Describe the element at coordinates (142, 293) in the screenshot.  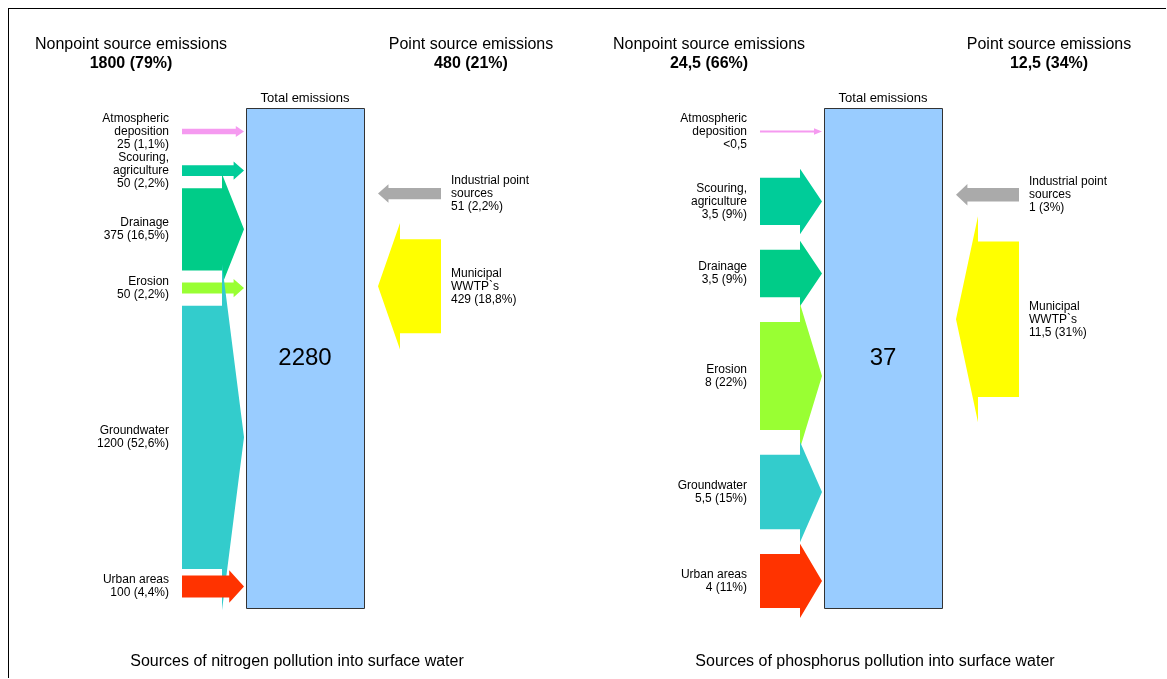
I see `data-label: 50 (2,2%)` at that location.